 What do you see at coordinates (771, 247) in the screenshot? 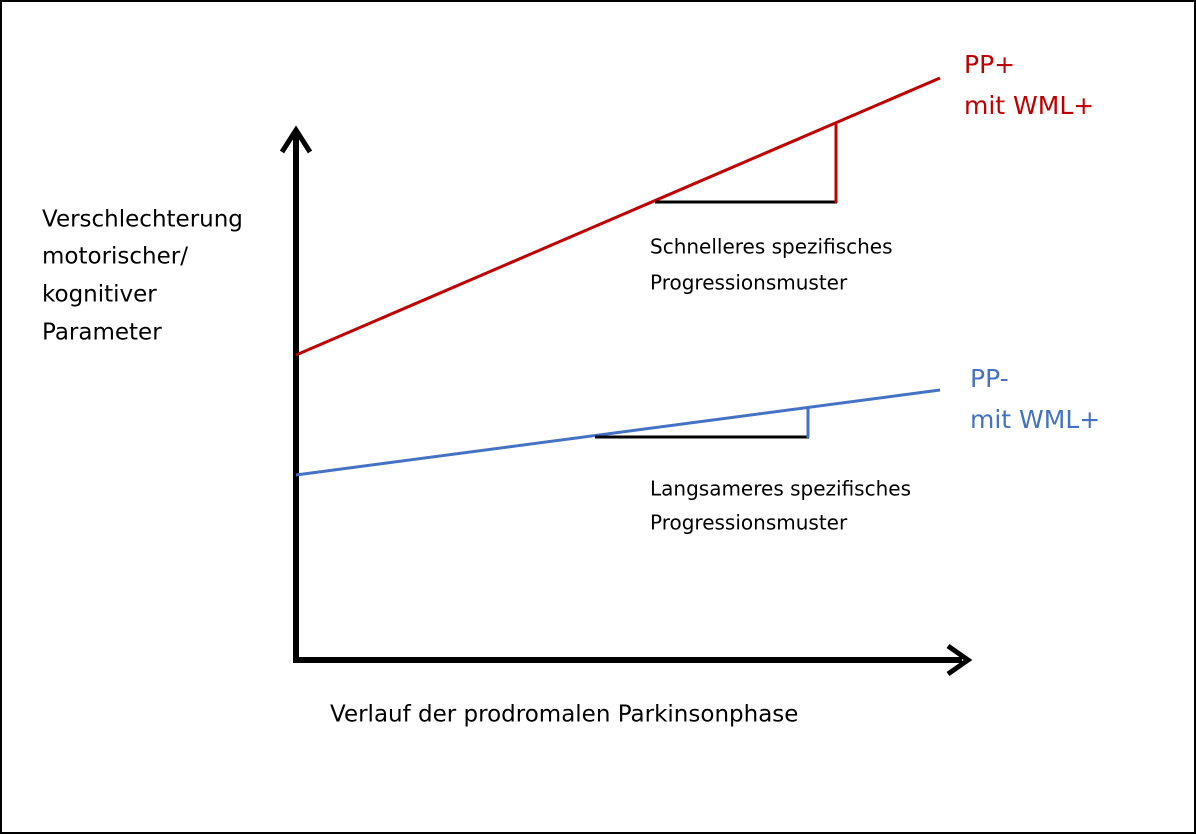
I see `annotation: Schnelleres spezifisches` at bounding box center [771, 247].